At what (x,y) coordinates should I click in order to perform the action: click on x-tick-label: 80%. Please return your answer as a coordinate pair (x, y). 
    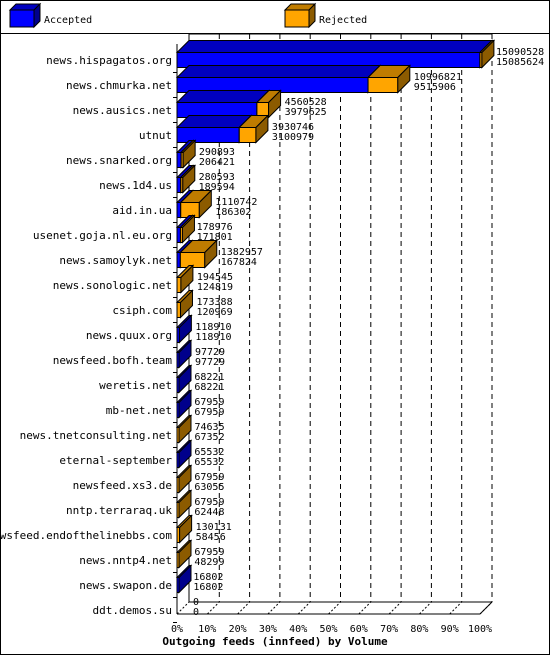
    Looking at the image, I should click on (419, 629).